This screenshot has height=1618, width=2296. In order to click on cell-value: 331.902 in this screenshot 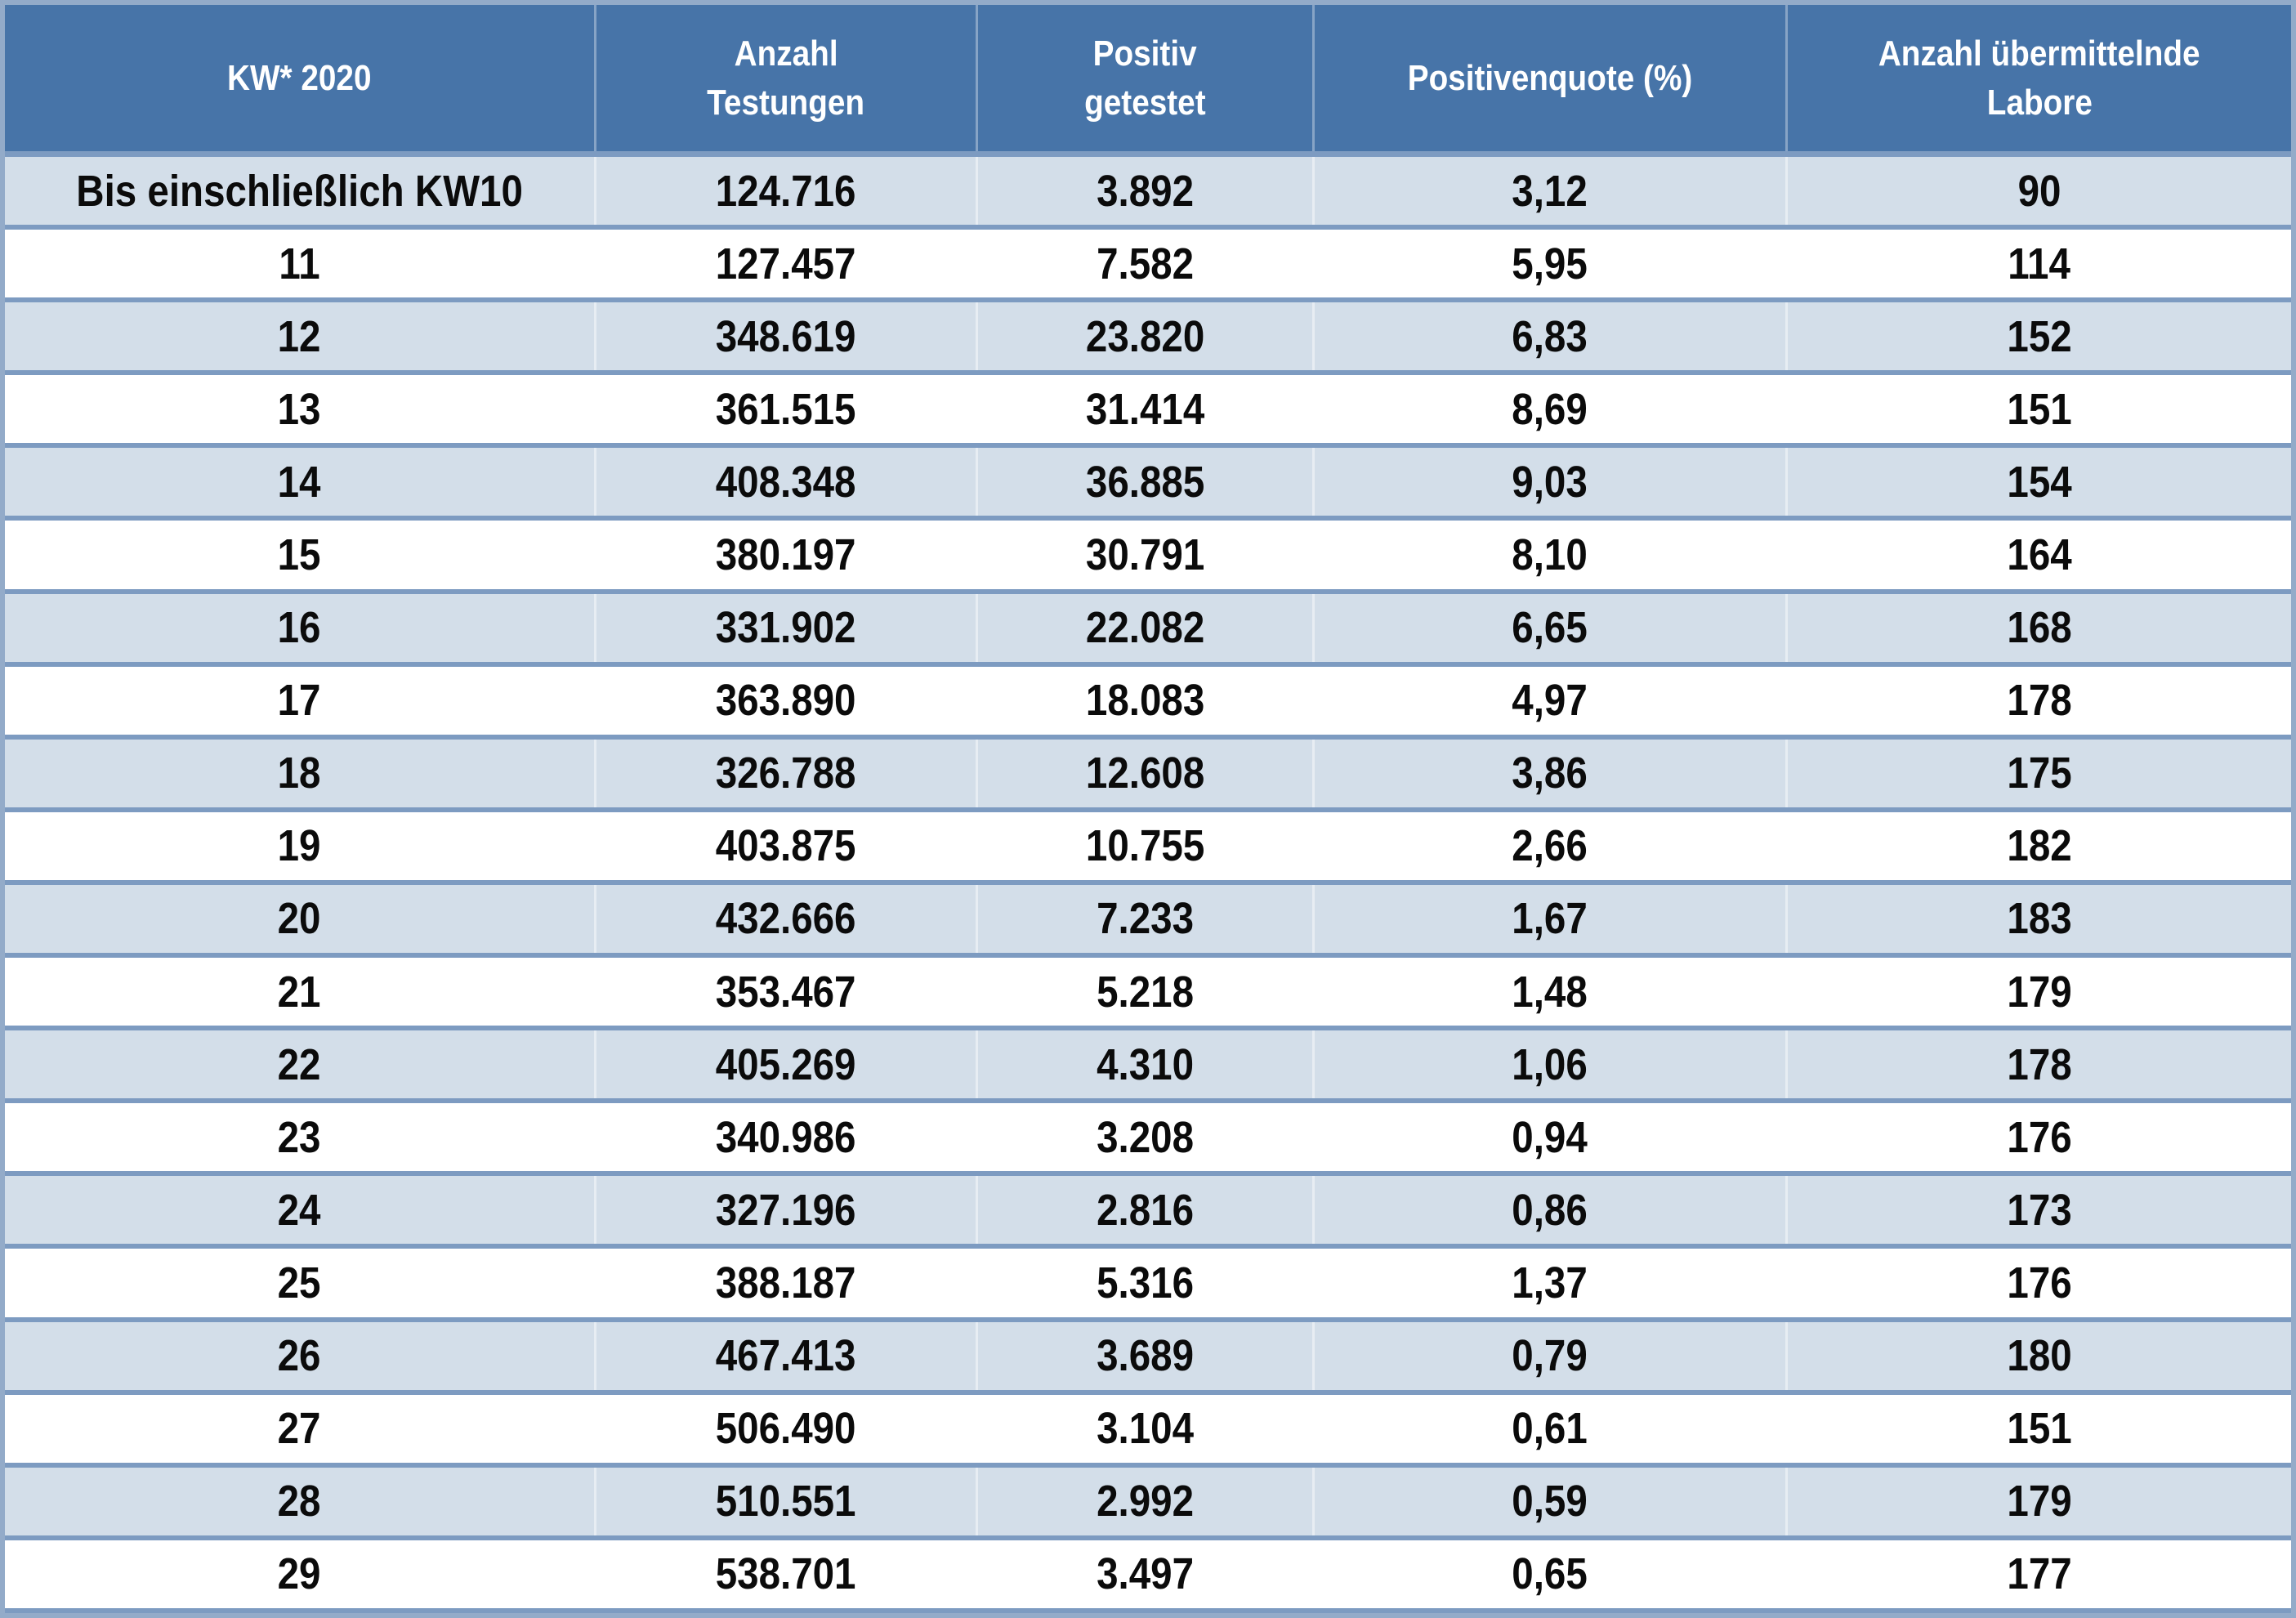, I will do `click(786, 628)`.